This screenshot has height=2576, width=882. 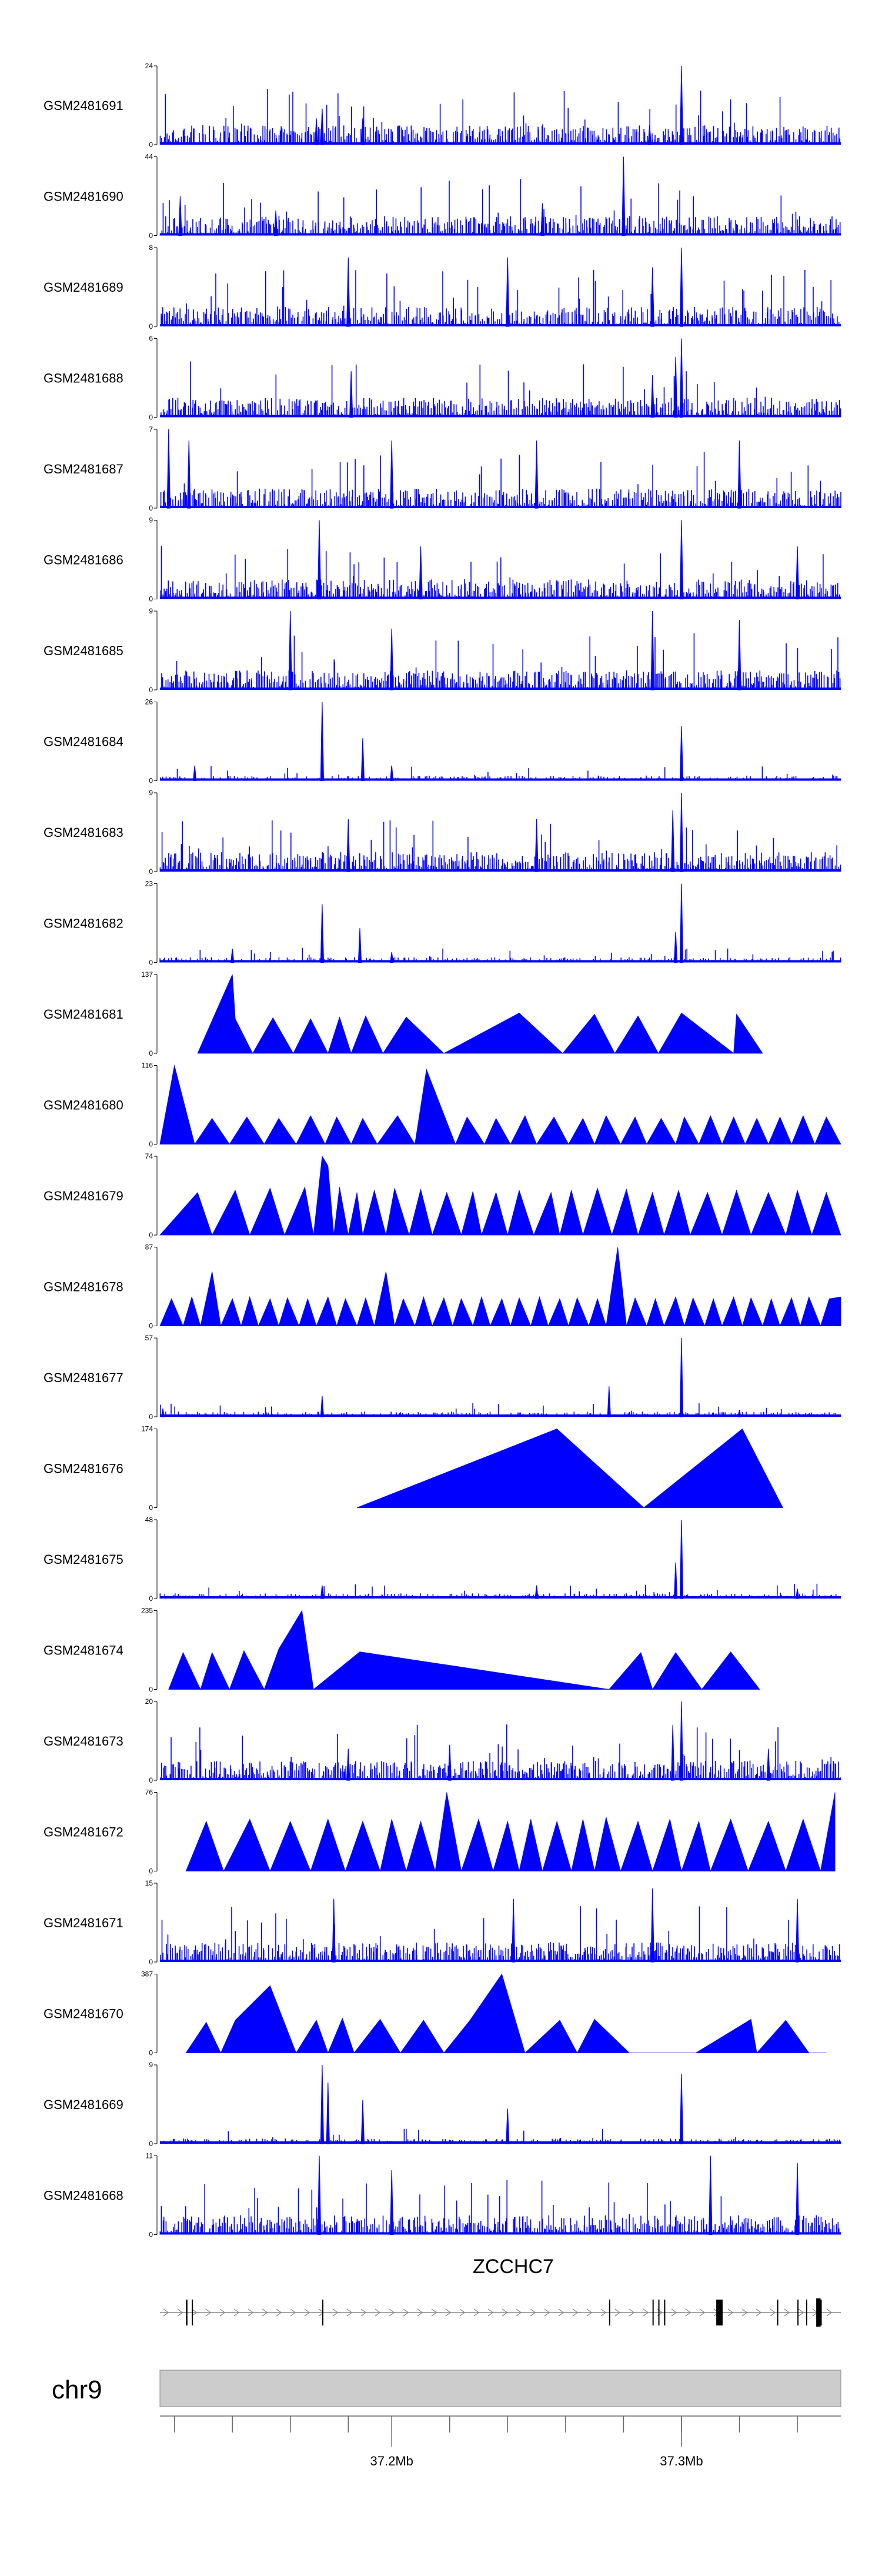 What do you see at coordinates (83, 1014) in the screenshot?
I see `track-label: GSM2481681` at bounding box center [83, 1014].